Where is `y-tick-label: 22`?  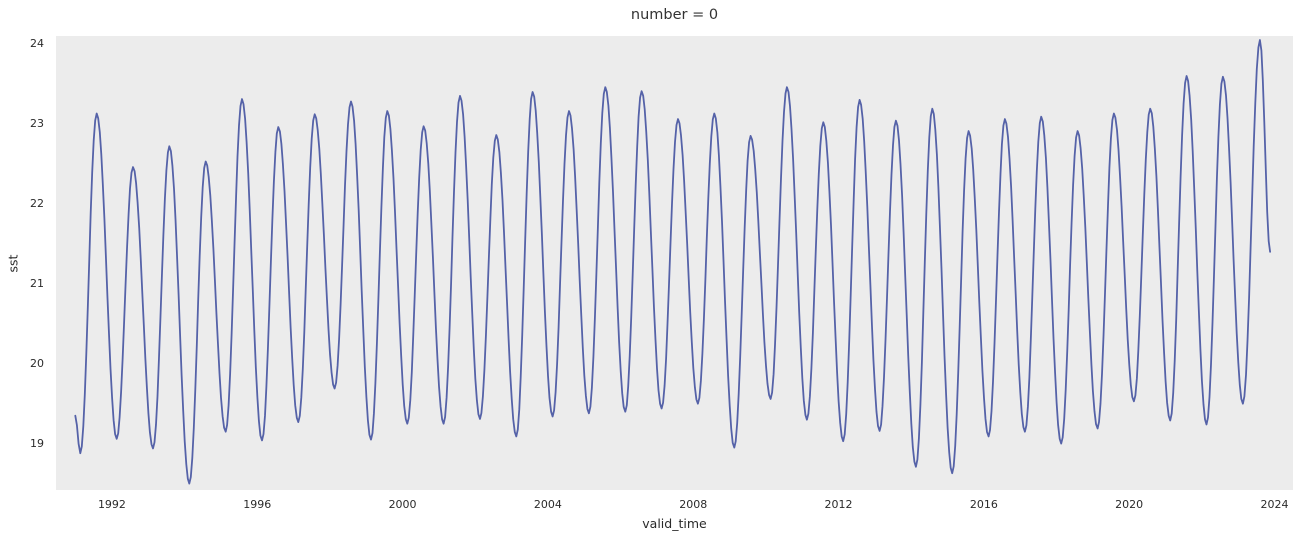 y-tick-label: 22 is located at coordinates (37, 203).